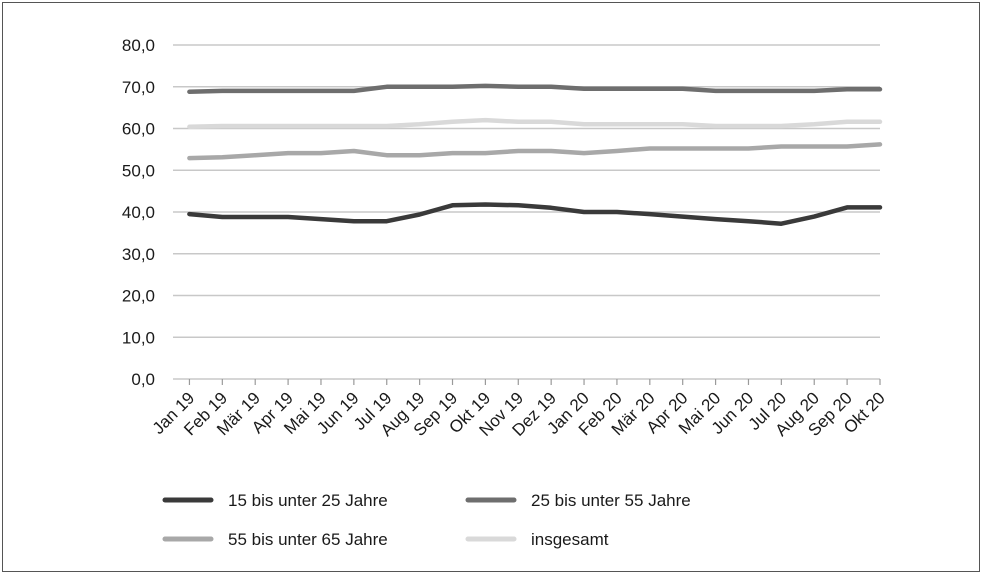  Describe the element at coordinates (143, 379) in the screenshot. I see `y-tick-label: 0,0` at that location.